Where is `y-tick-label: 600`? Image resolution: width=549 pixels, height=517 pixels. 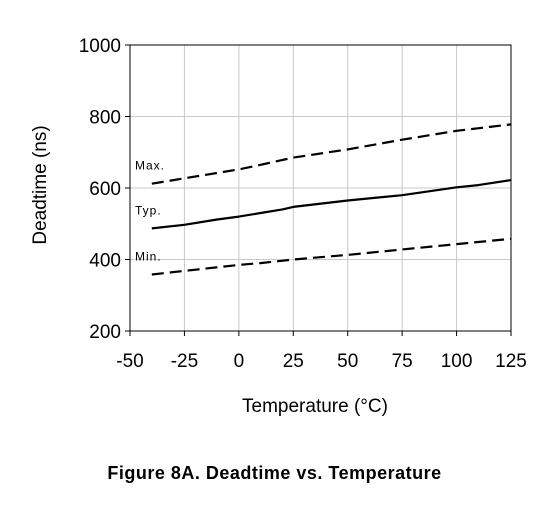
y-tick-label: 600 is located at coordinates (105, 189).